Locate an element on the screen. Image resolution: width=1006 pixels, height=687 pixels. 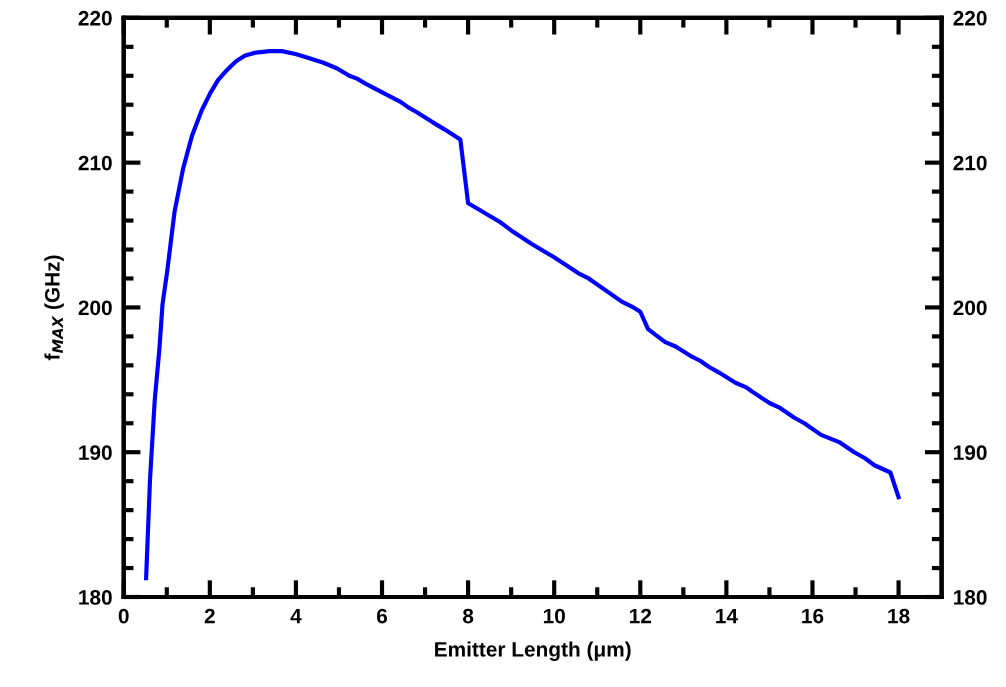
y-tick-label: 220 is located at coordinates (95, 18).